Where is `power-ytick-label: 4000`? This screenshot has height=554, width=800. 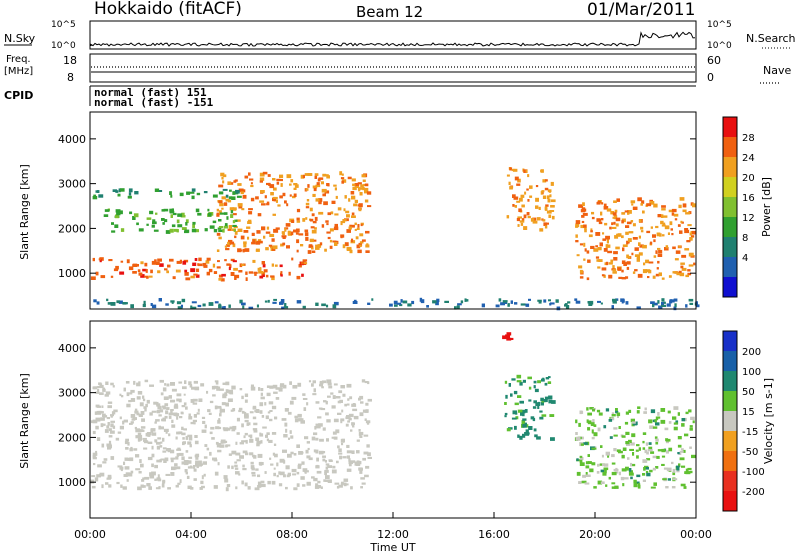 power-ytick-label: 4000 is located at coordinates (72, 139).